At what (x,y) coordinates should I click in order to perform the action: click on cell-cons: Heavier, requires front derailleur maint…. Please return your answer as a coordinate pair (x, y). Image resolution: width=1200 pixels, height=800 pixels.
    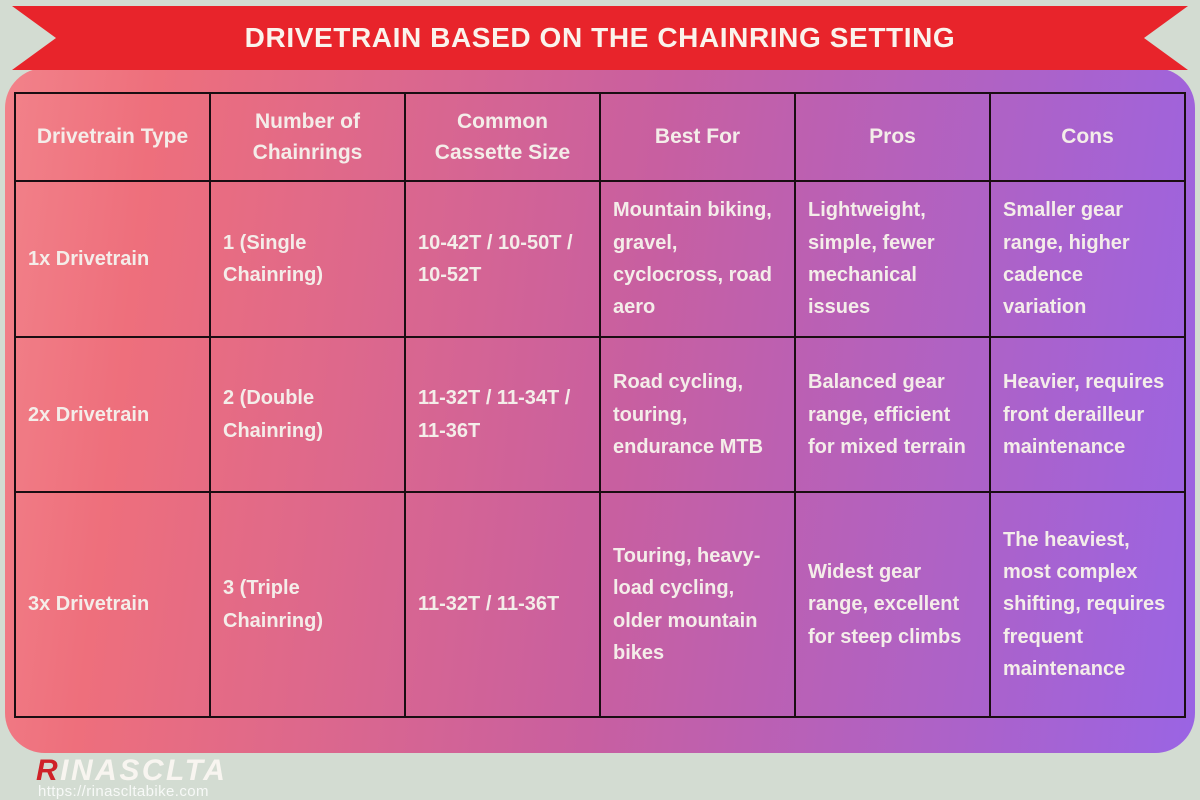
    Looking at the image, I should click on (1087, 415).